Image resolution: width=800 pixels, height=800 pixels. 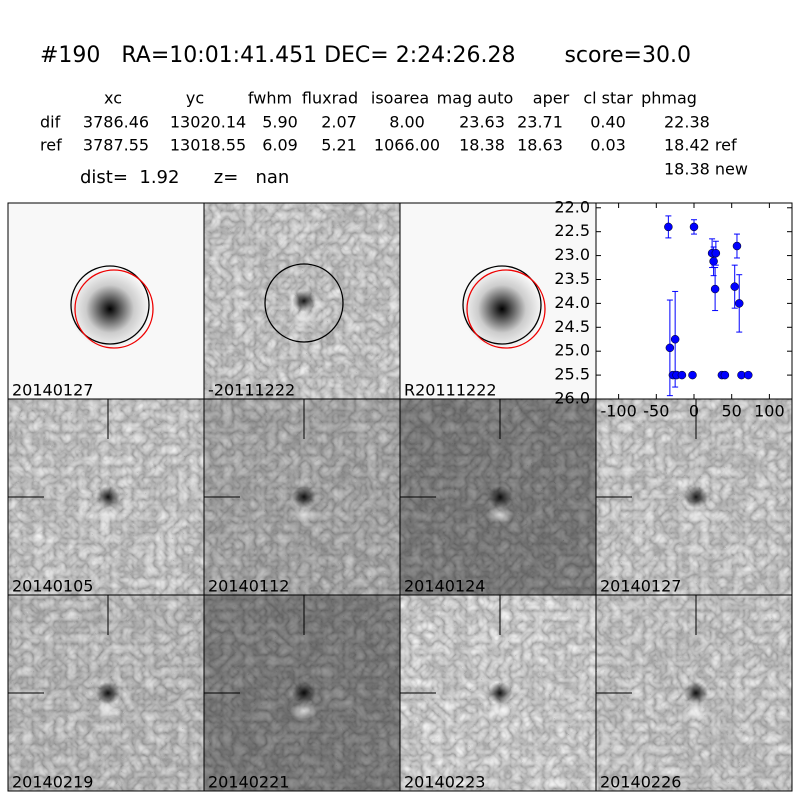 What do you see at coordinates (572, 326) in the screenshot?
I see `y-tick-label: 24.5` at bounding box center [572, 326].